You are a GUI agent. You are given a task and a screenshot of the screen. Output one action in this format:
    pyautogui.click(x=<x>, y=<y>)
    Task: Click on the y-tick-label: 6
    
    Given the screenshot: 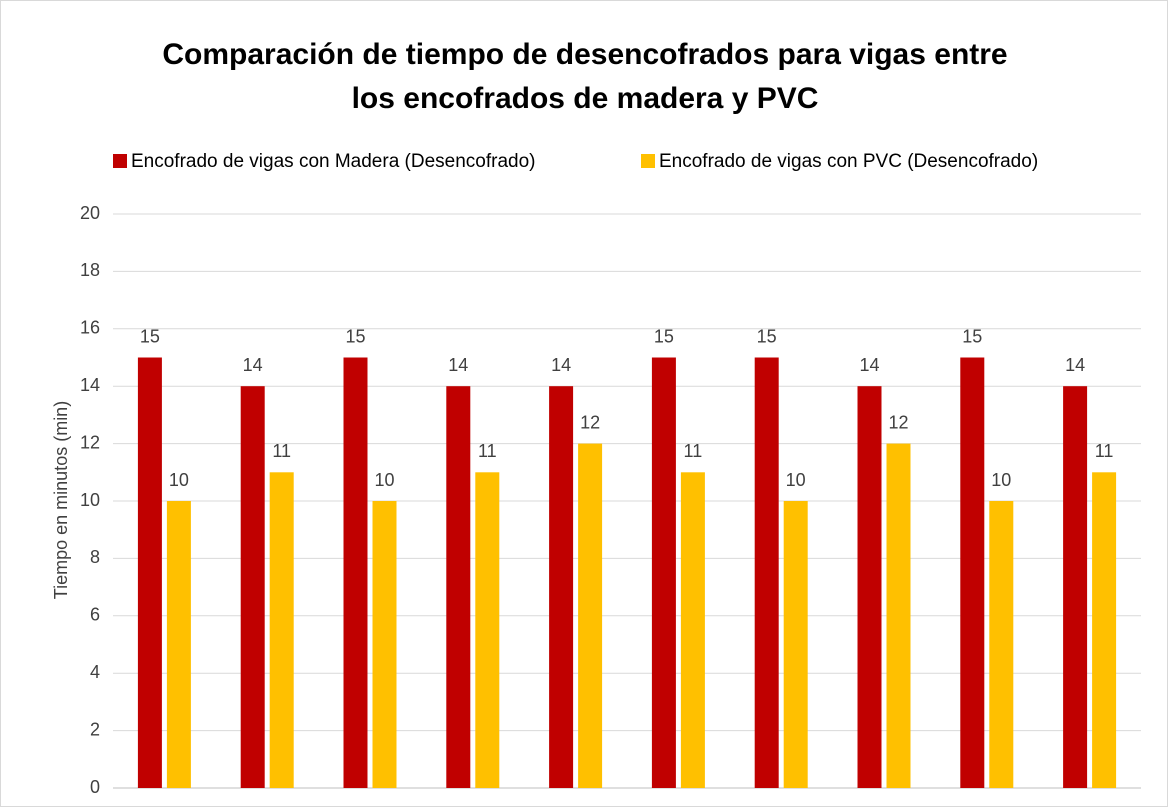 What is the action you would take?
    pyautogui.click(x=95, y=615)
    